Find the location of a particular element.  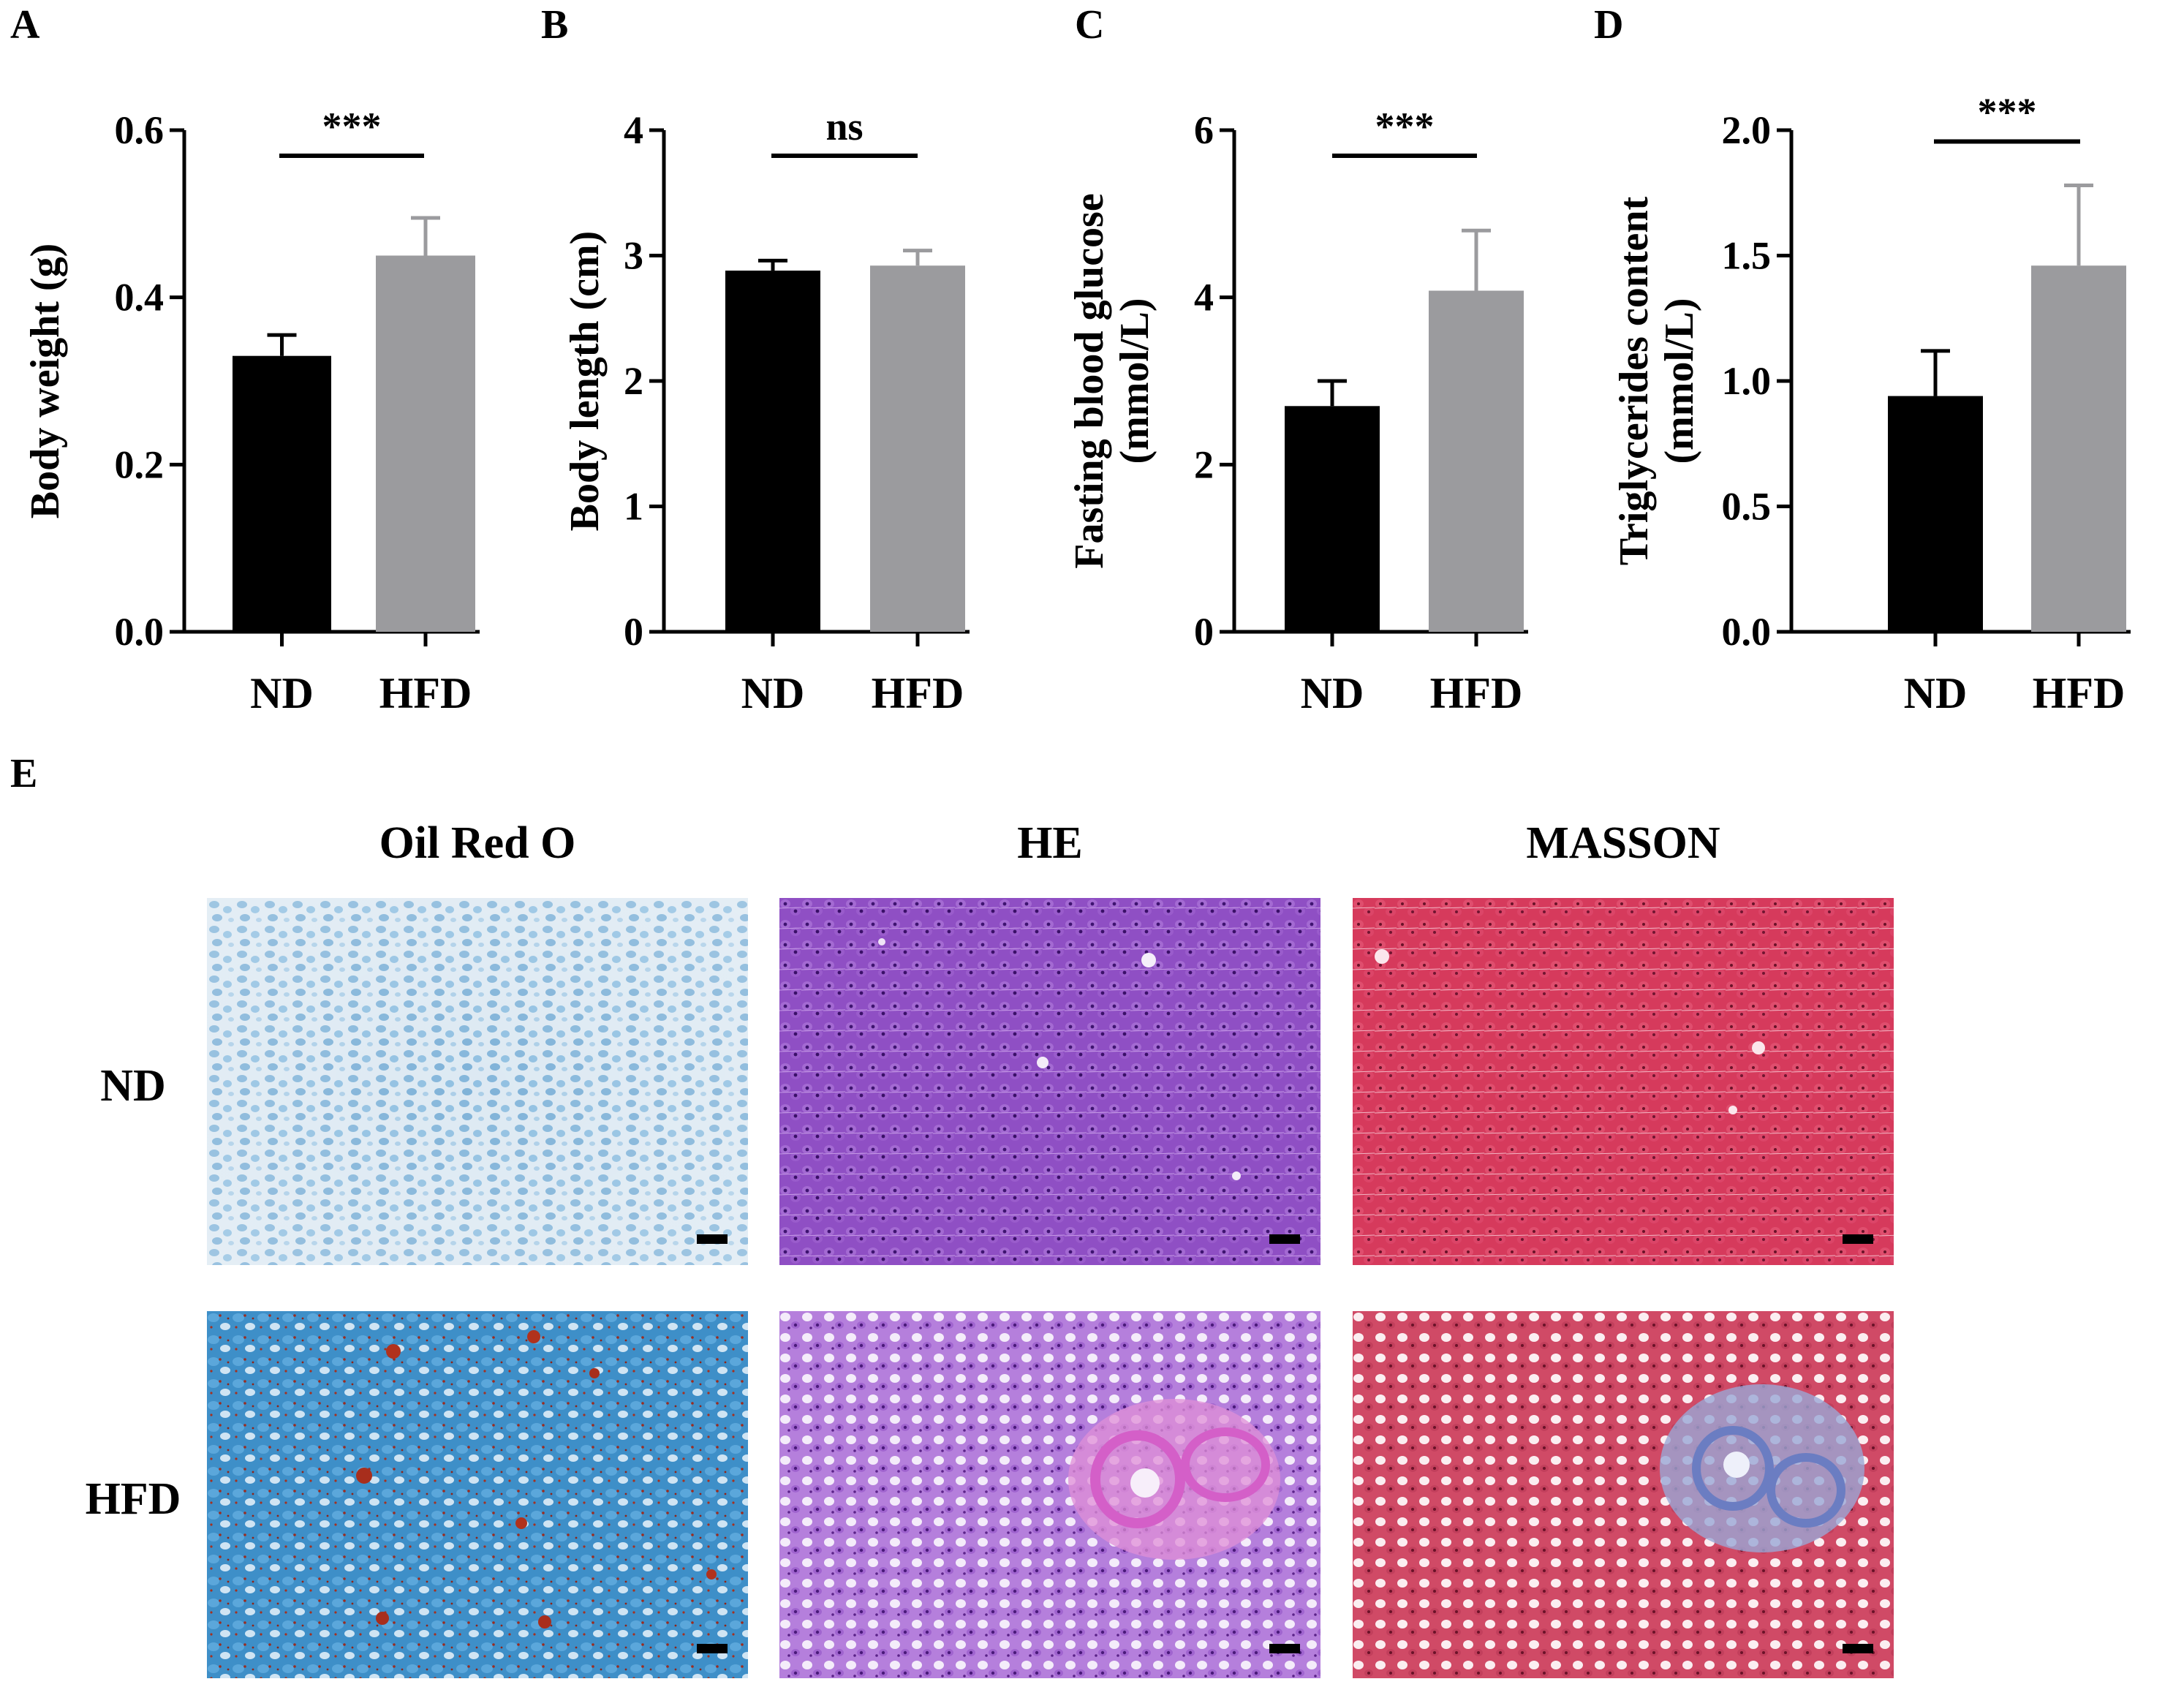

y-axis-title: Body weight (g) is located at coordinates (45, 381).